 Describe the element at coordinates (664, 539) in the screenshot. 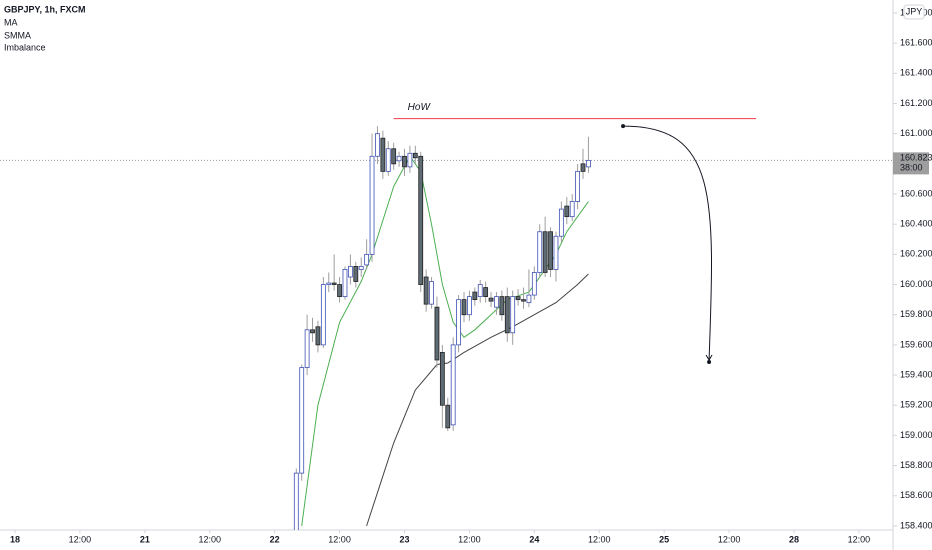

I see `x-tick-label: 25` at that location.